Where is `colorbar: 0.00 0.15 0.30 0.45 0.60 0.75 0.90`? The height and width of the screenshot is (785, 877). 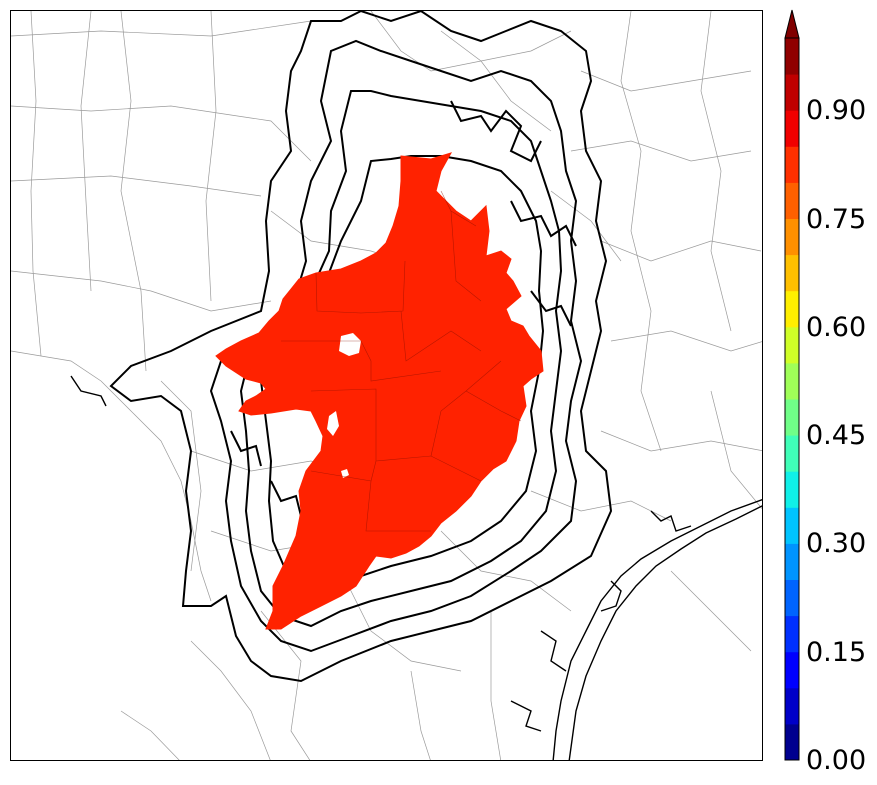
colorbar: 0.00 0.15 0.30 0.45 0.60 0.75 0.90 is located at coordinates (827, 391).